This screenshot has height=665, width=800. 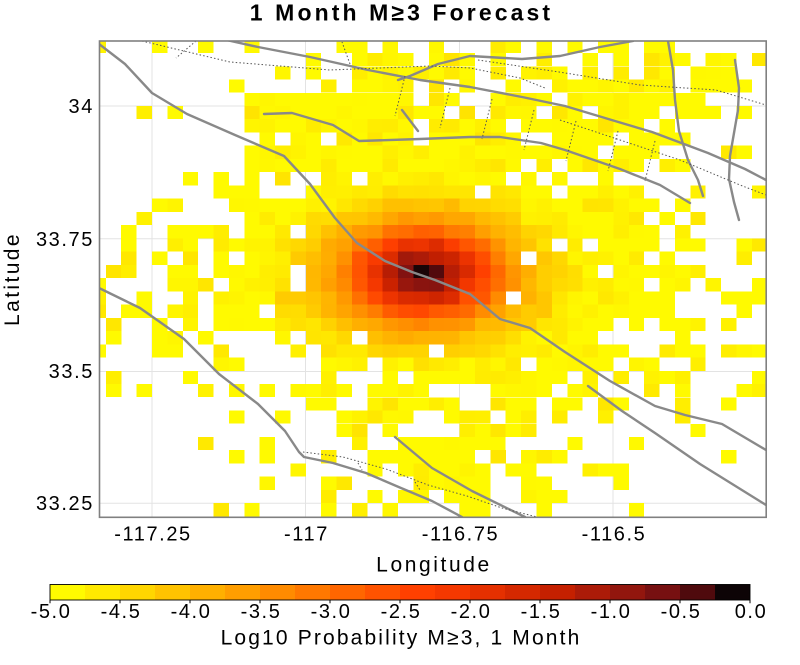 I want to click on svg-text: -116.75, so click(x=461, y=535).